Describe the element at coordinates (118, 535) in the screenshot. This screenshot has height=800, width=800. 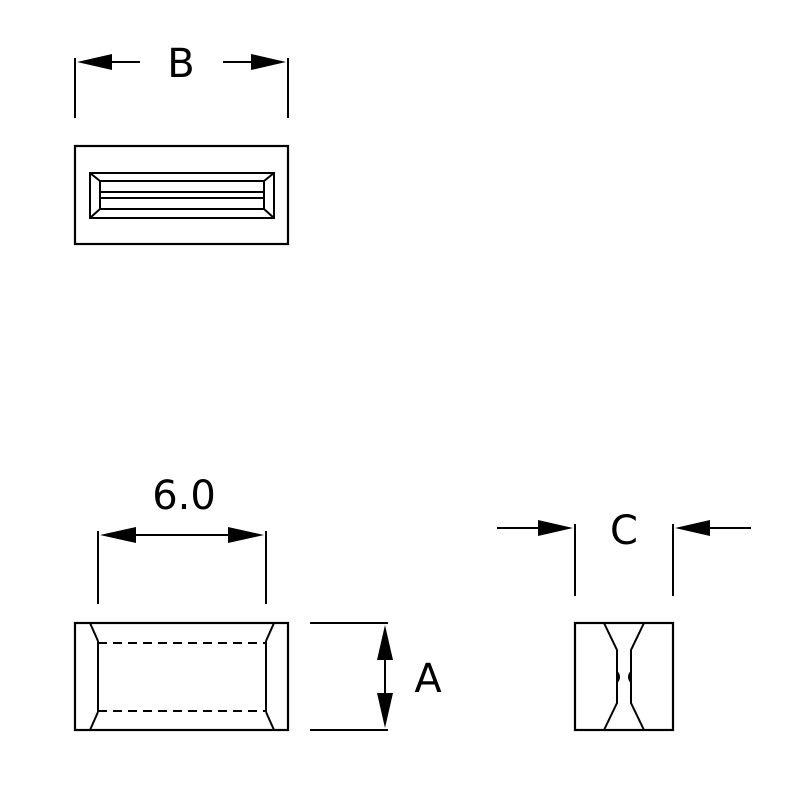
I see `dimension-6-0-arrow-left` at that location.